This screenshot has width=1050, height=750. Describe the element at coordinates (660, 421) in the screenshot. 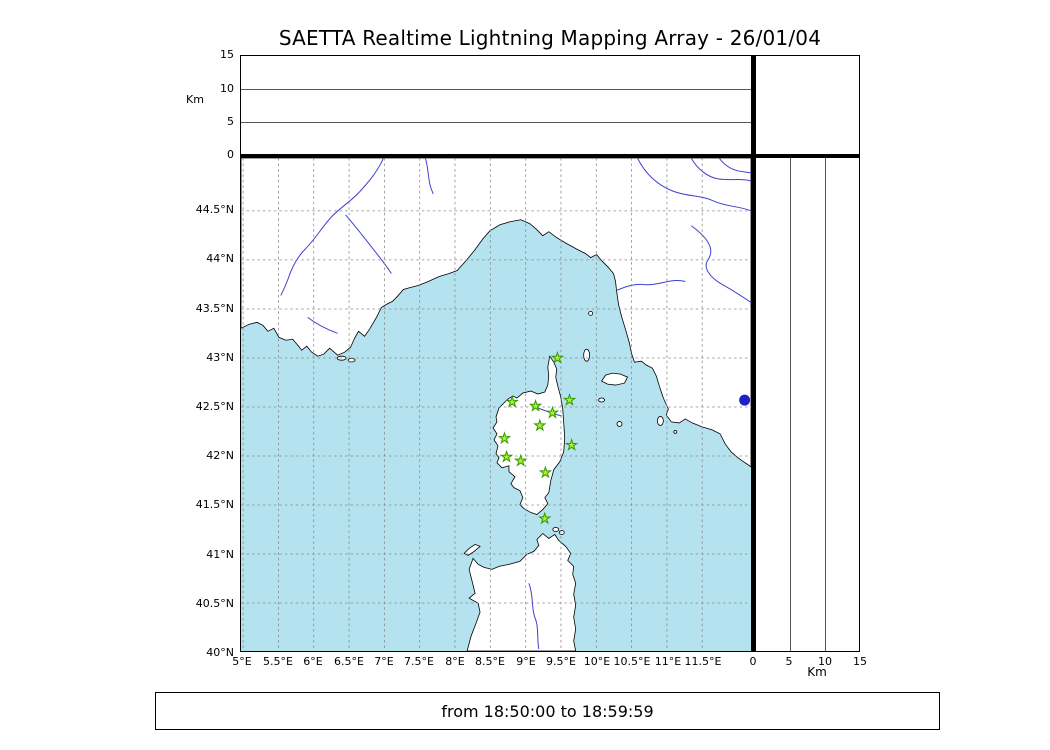

I see `giglio-island` at that location.